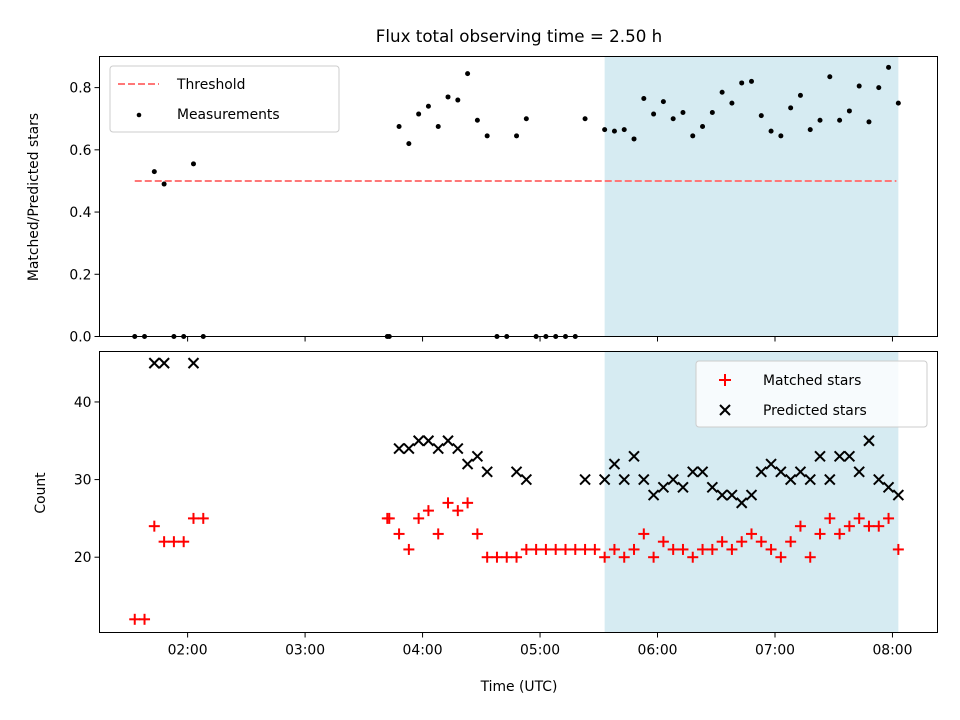 The width and height of the screenshot is (960, 720). I want to click on chart-title: Flux total observing time = 2.50 h, so click(519, 36).